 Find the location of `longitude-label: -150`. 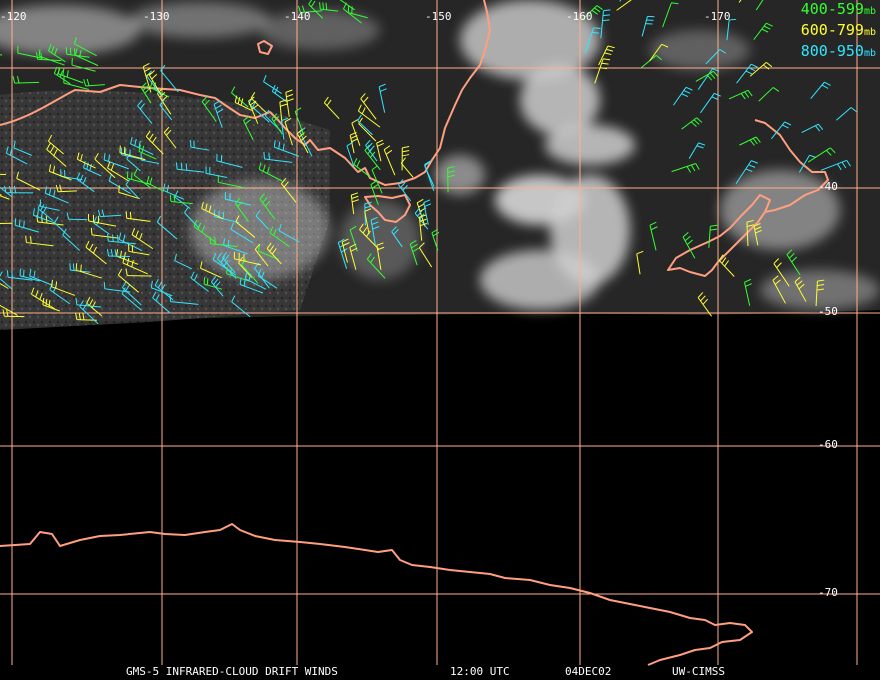

longitude-label: -150 is located at coordinates (438, 16).